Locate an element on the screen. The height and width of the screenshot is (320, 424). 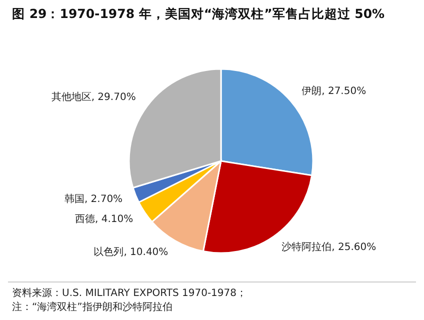
slice-label: 其他地区, 29.70% is located at coordinates (93, 97).